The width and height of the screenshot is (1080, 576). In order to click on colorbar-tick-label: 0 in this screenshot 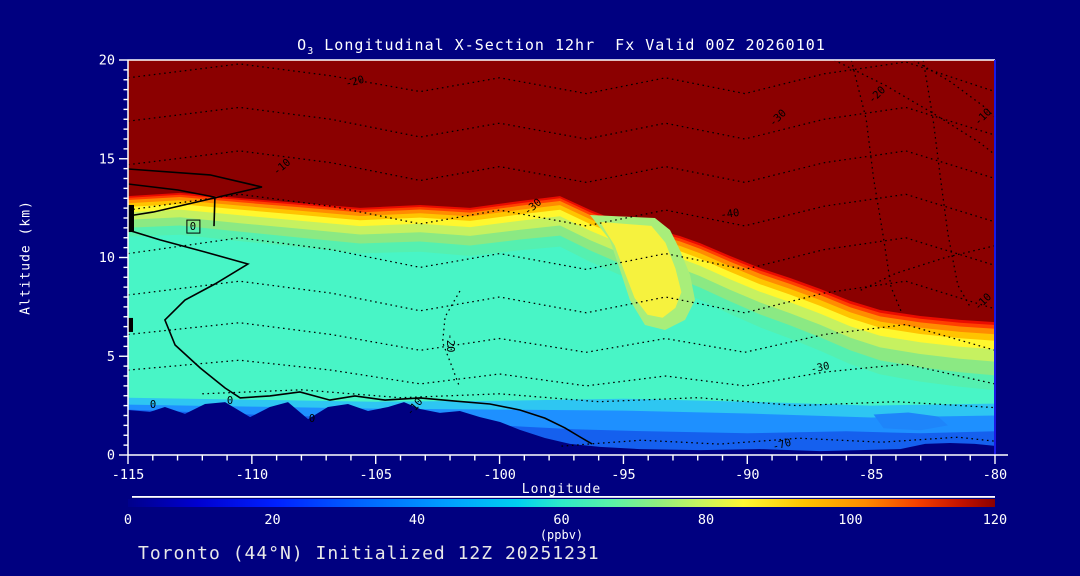, I will do `click(128, 520)`.